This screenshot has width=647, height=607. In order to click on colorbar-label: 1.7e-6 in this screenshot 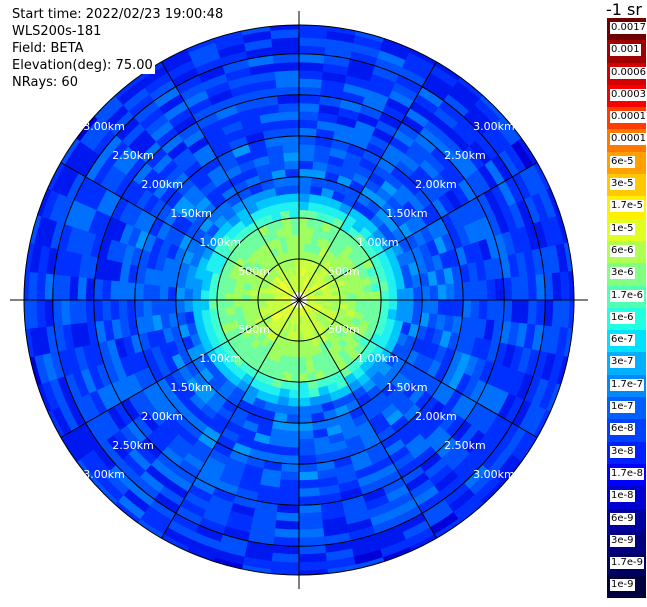, I will do `click(627, 295)`.